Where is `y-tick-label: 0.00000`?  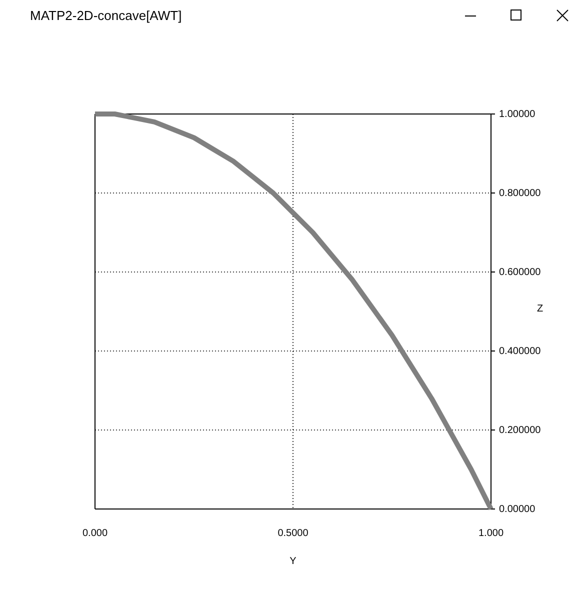
y-tick-label: 0.00000 is located at coordinates (517, 510).